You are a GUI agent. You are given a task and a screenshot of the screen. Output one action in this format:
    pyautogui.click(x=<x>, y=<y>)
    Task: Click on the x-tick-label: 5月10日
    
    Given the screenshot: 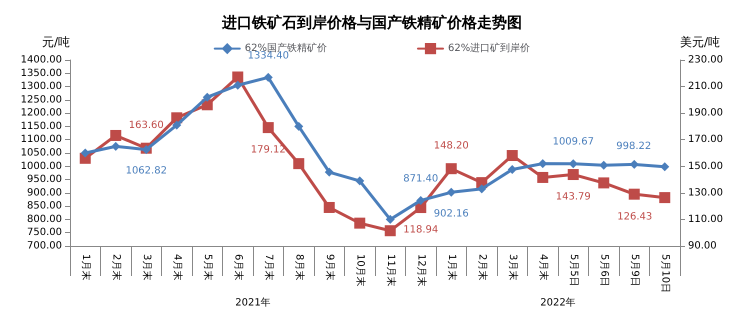 What is the action you would take?
    pyautogui.click(x=664, y=274)
    